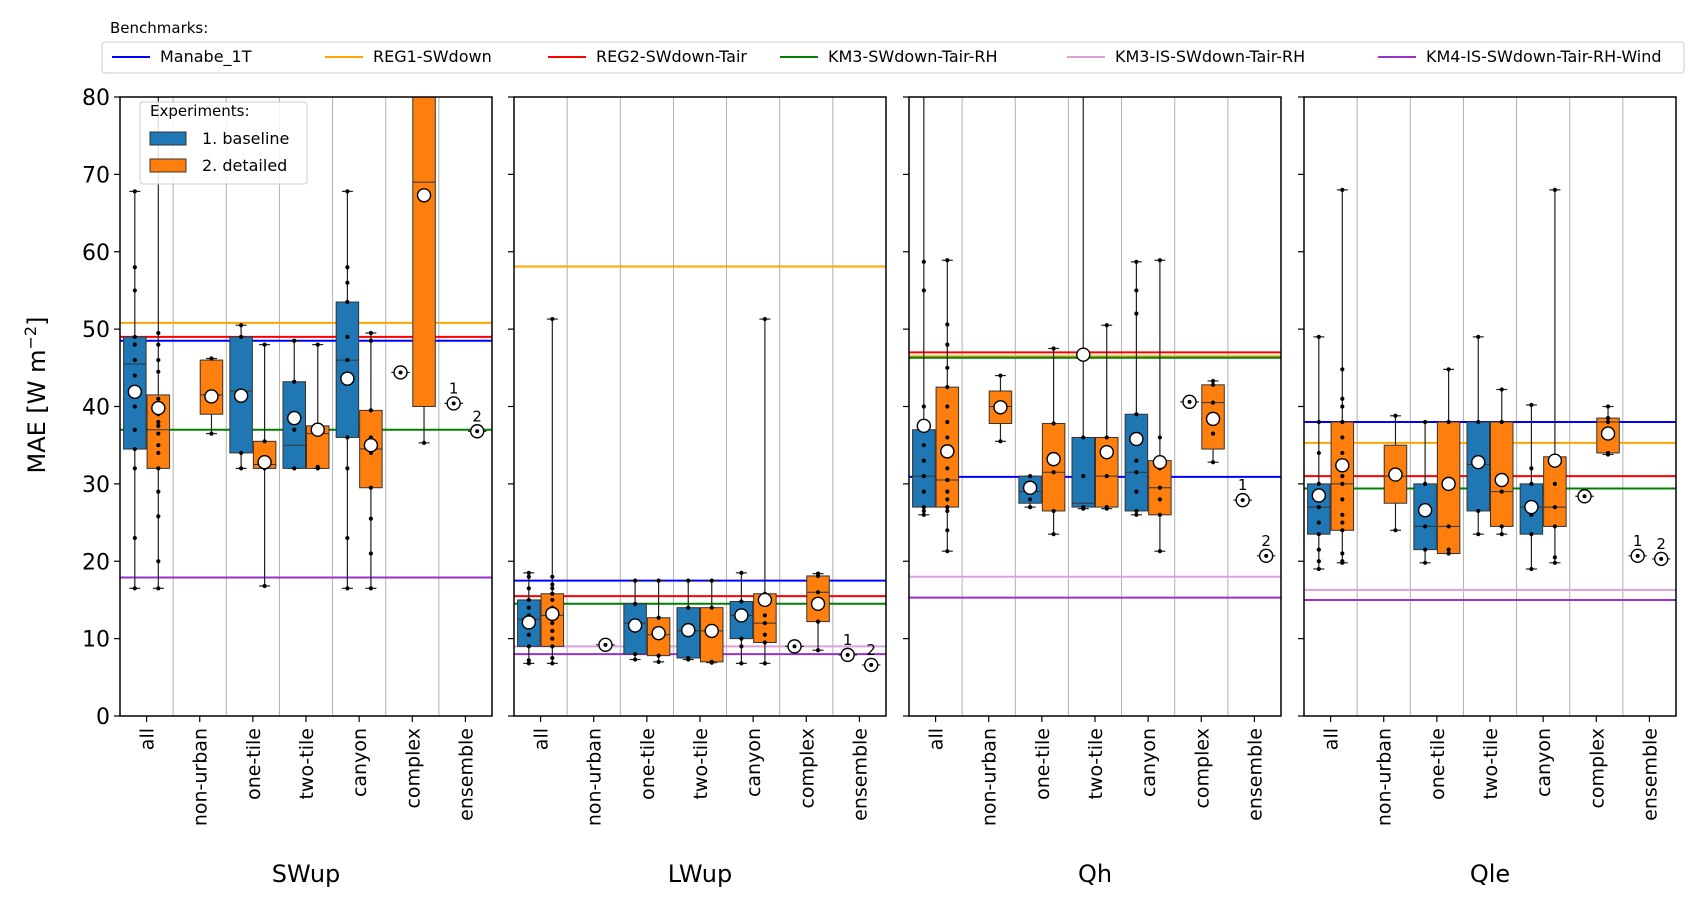  I want to click on benchmark-legend-label: KM3-SWdown-Tair-RH, so click(913, 56).